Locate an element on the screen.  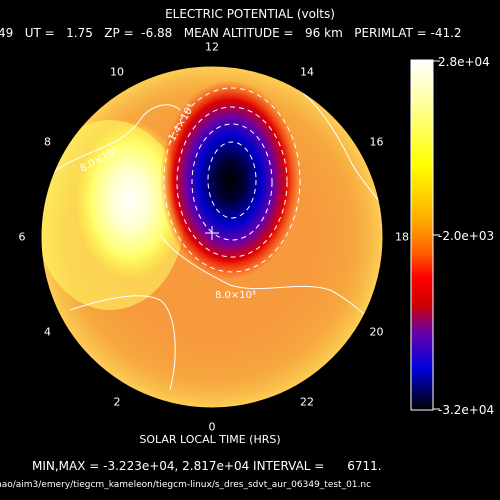
colorbar-min-label: -3.2e+04 is located at coordinates (466, 410).